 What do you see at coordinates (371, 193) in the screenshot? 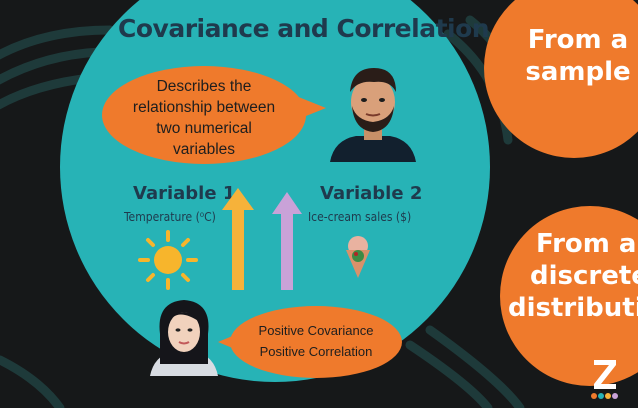
I see `variable-2-label: Variable 2` at bounding box center [371, 193].